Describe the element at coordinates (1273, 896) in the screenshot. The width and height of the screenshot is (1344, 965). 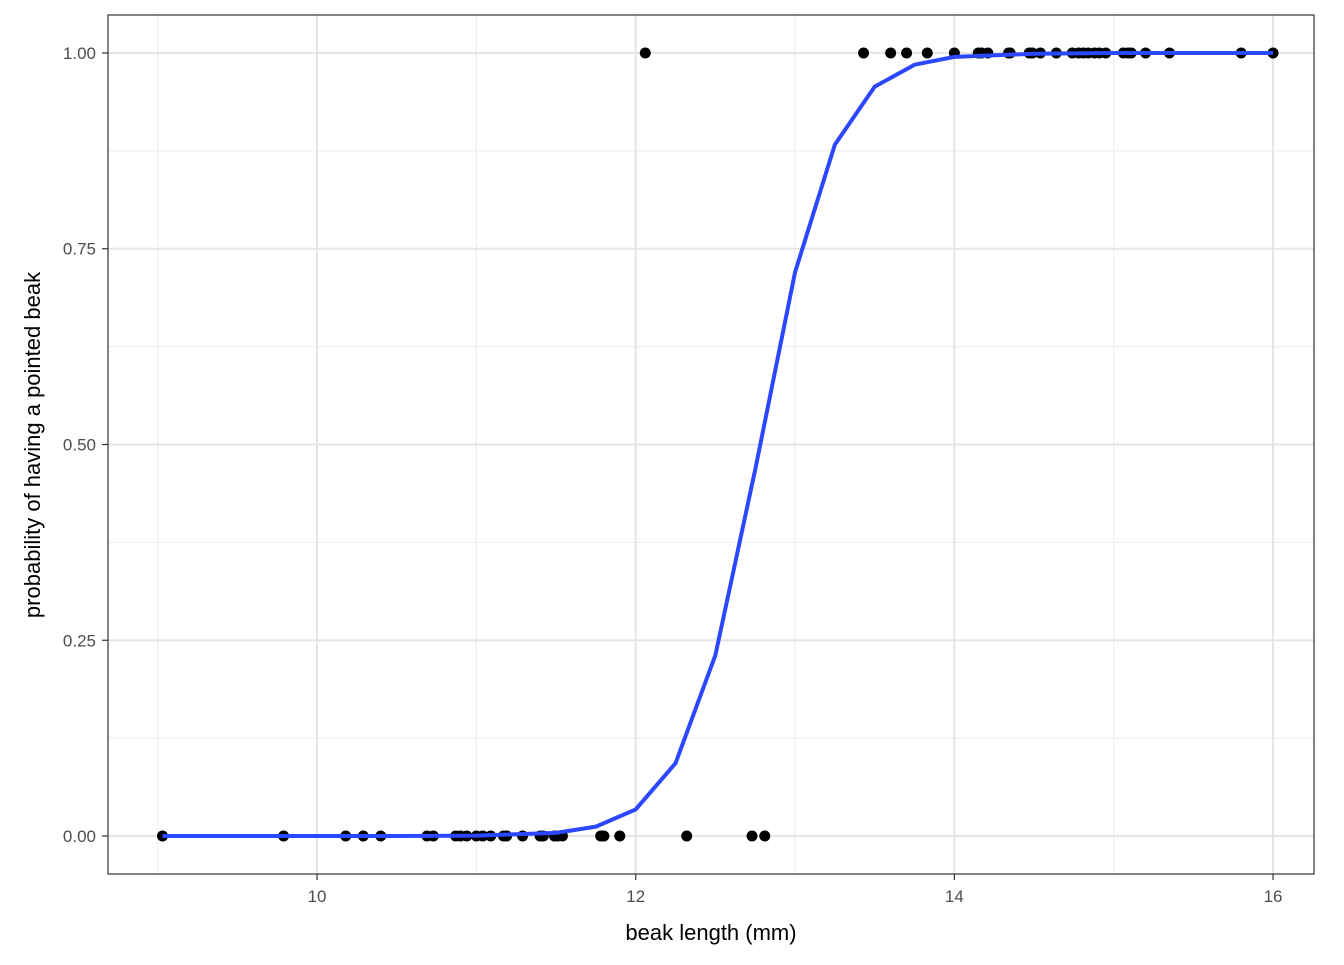
I see `x-tick-label: 16` at that location.